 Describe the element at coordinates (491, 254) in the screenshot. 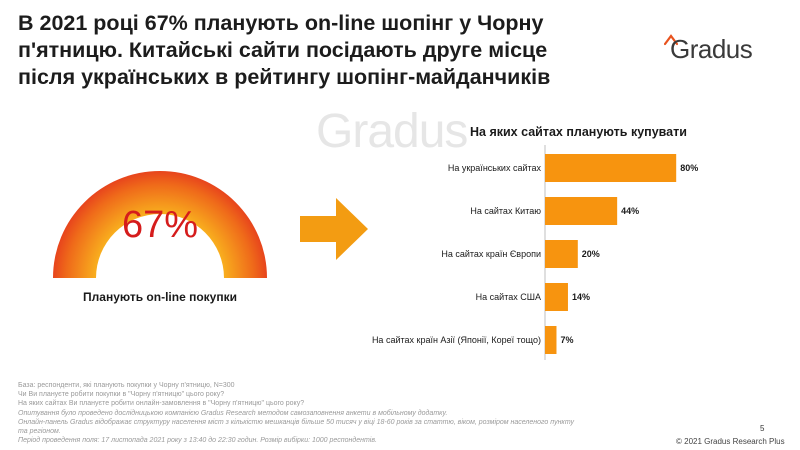

I see `category-label-2: На сайтах країн Європи` at that location.